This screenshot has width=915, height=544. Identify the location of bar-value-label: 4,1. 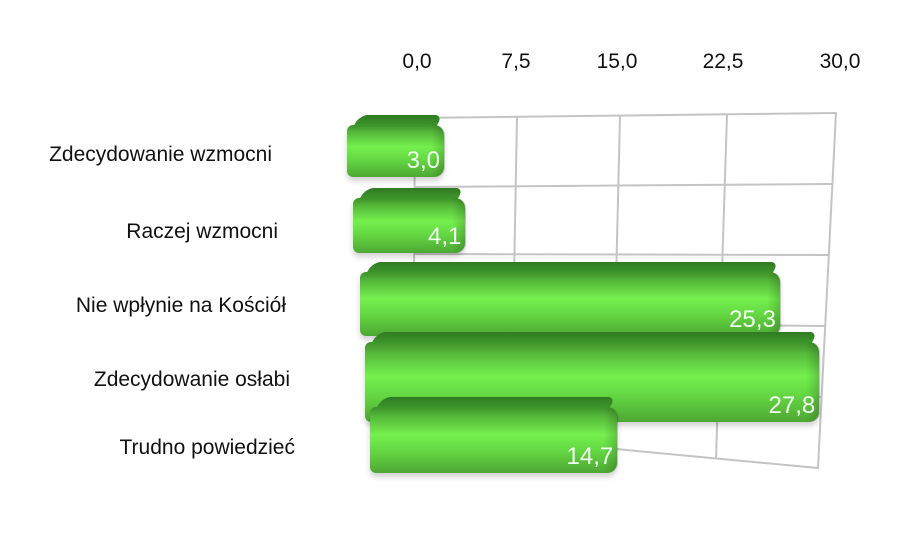
(445, 236).